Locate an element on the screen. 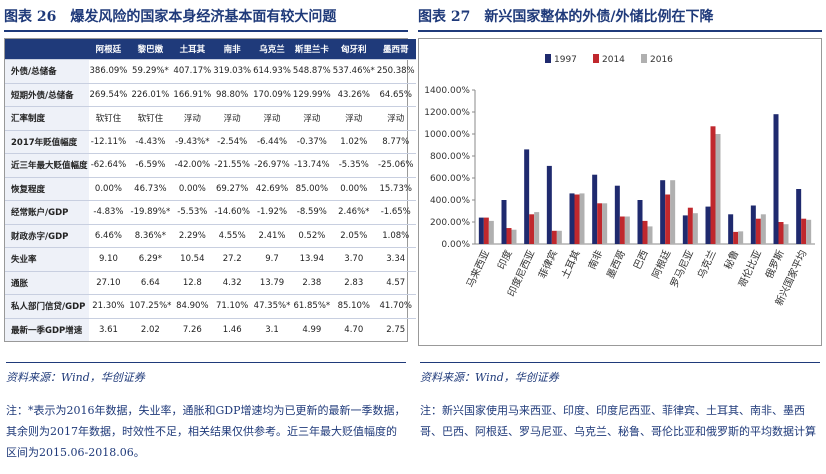 The image size is (826, 474). cell: 1.02% is located at coordinates (353, 141).